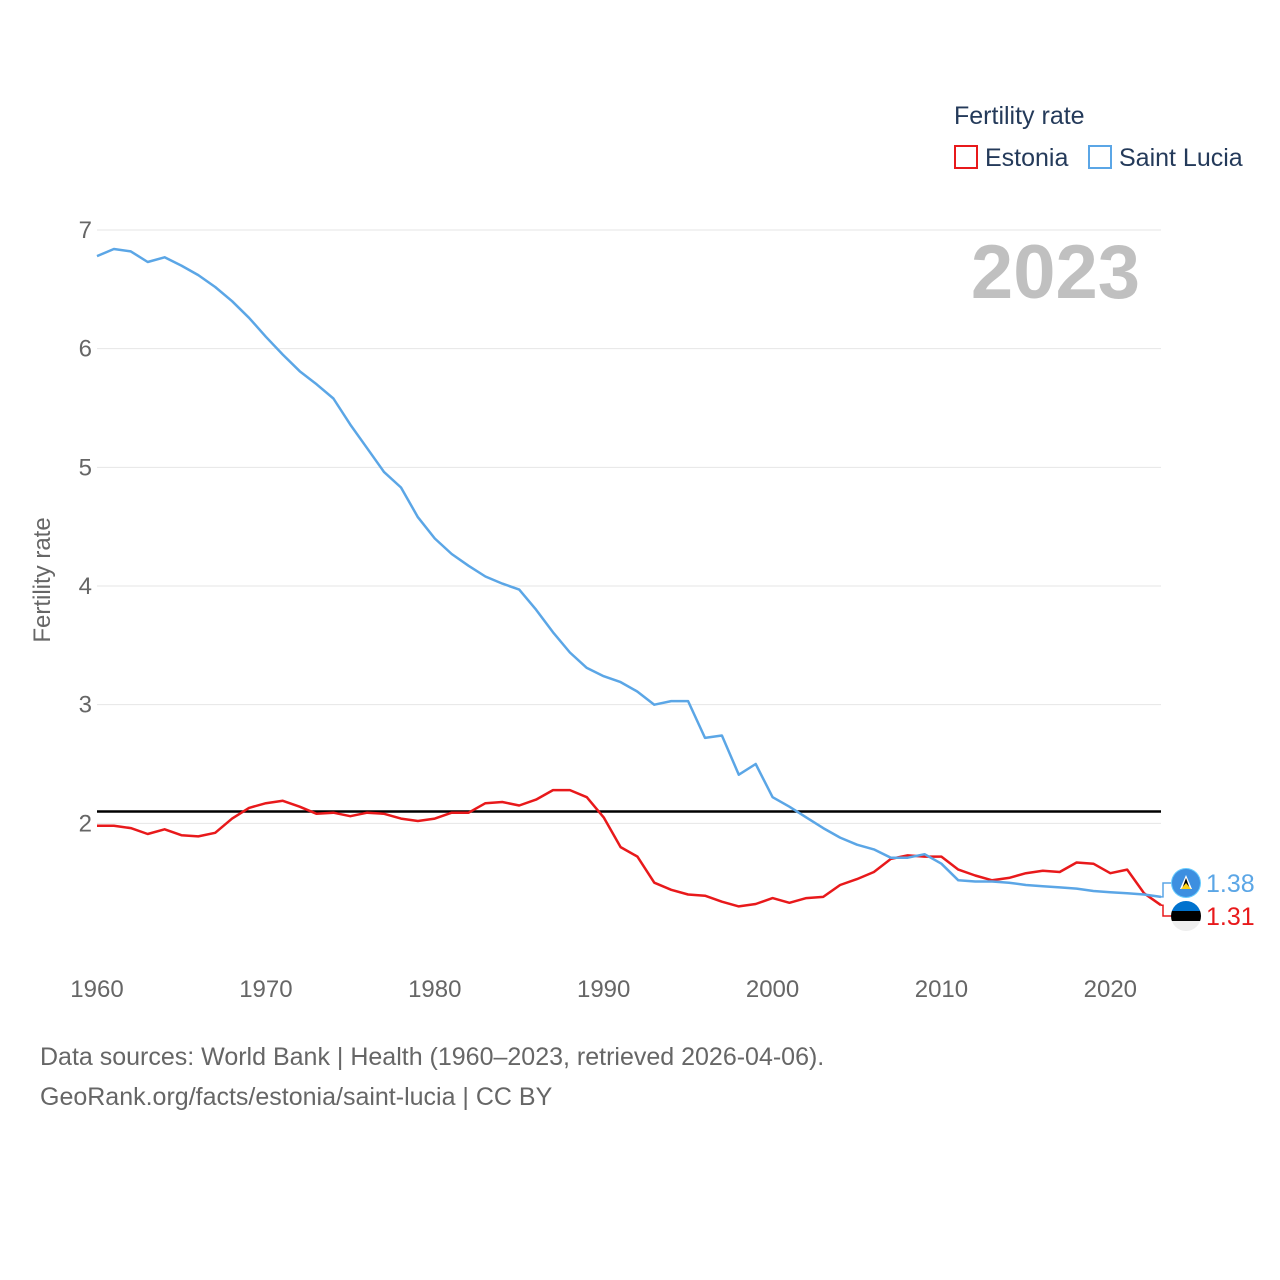 The image size is (1280, 1280). What do you see at coordinates (1019, 116) in the screenshot?
I see `legend-title: Fertility rate` at bounding box center [1019, 116].